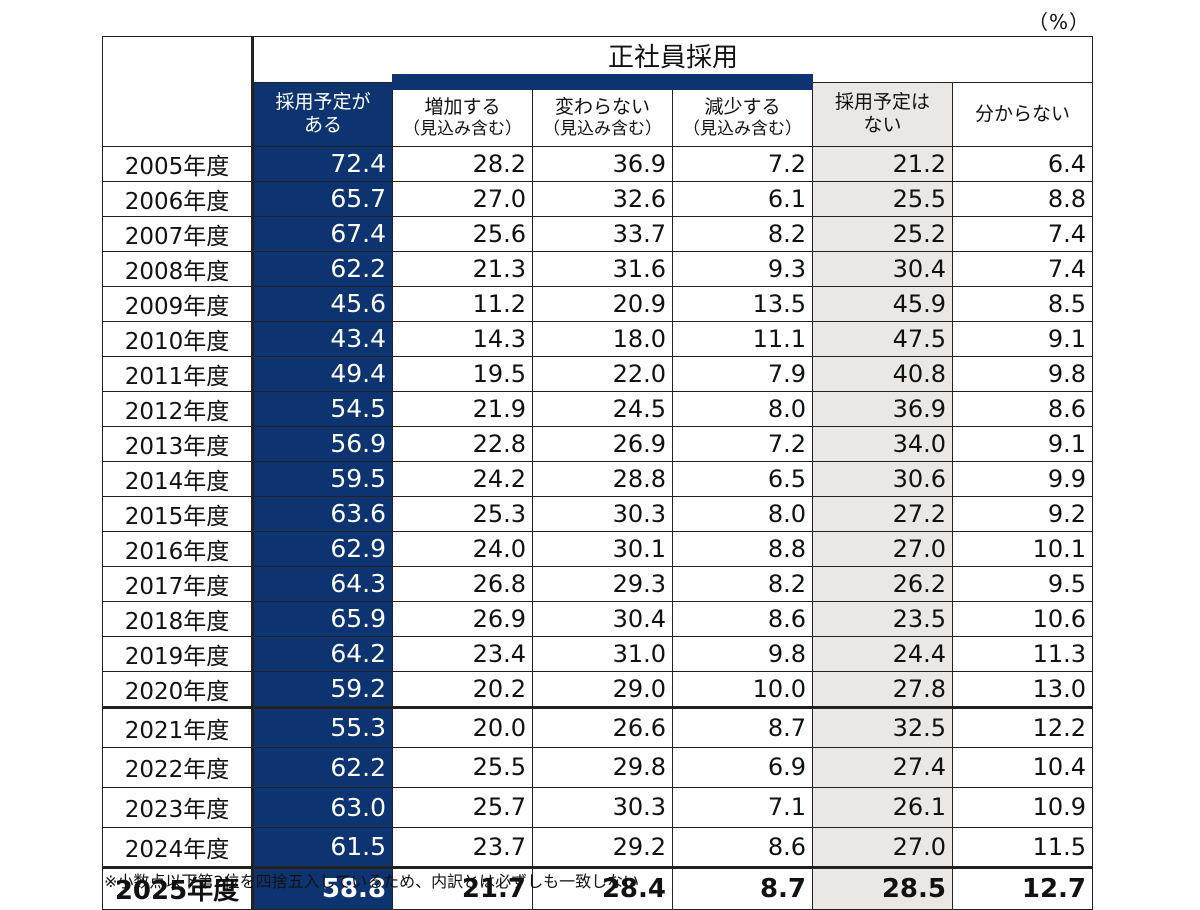 This screenshot has width=1200, height=910. Describe the element at coordinates (598, 443) in the screenshot. I see `table-row: 2013年度 56.9 22.8 26.9 7.2 34.0 9.1` at that location.